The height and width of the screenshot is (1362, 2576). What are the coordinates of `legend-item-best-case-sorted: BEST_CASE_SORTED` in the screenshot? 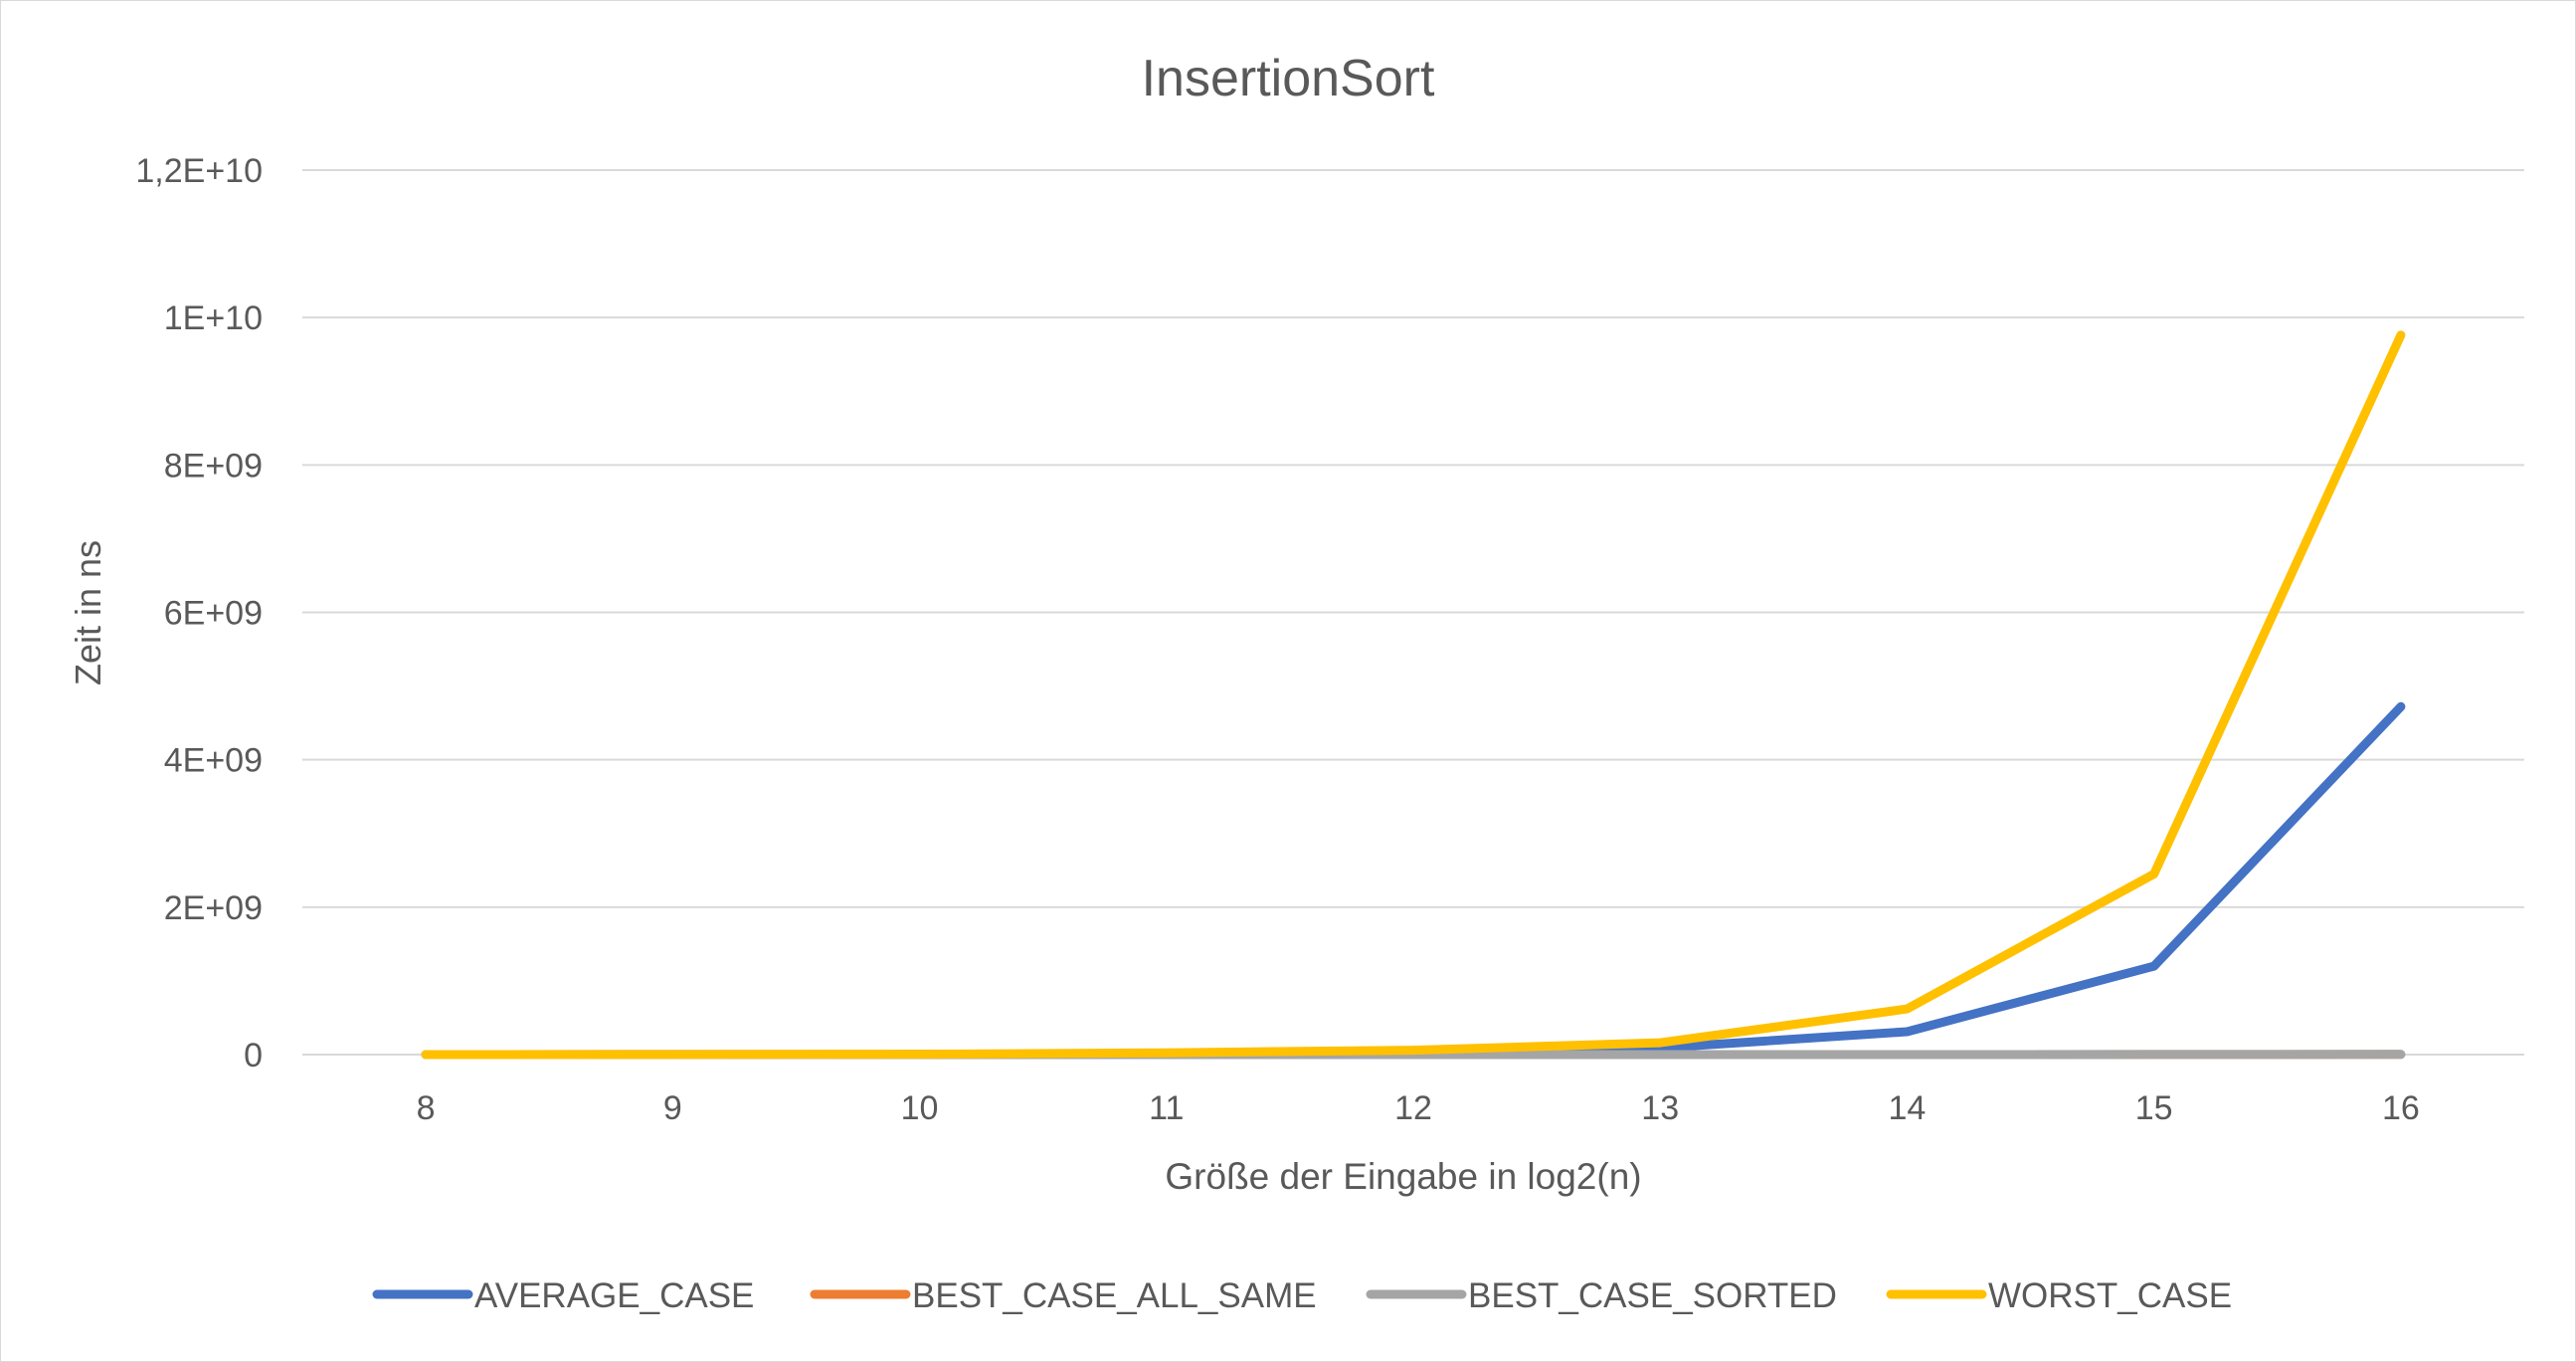 It's located at (1601, 1295).